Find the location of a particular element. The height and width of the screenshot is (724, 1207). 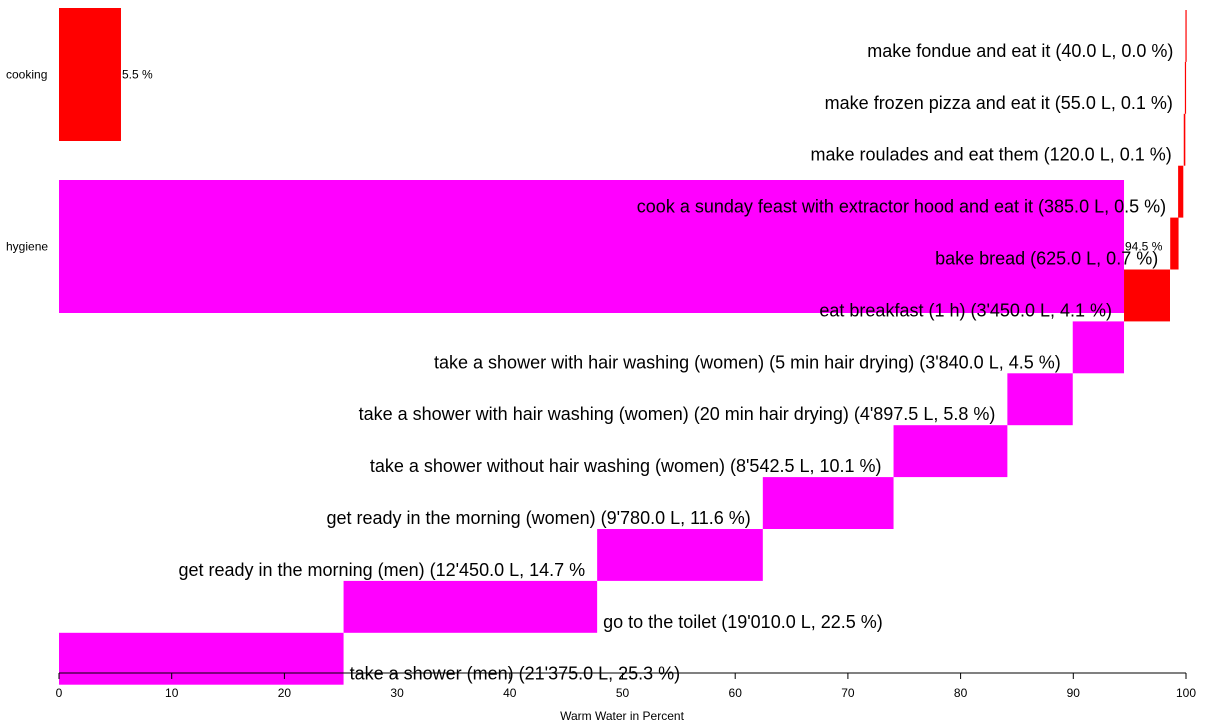

category-value-label: 5.5 % is located at coordinates (137, 75).